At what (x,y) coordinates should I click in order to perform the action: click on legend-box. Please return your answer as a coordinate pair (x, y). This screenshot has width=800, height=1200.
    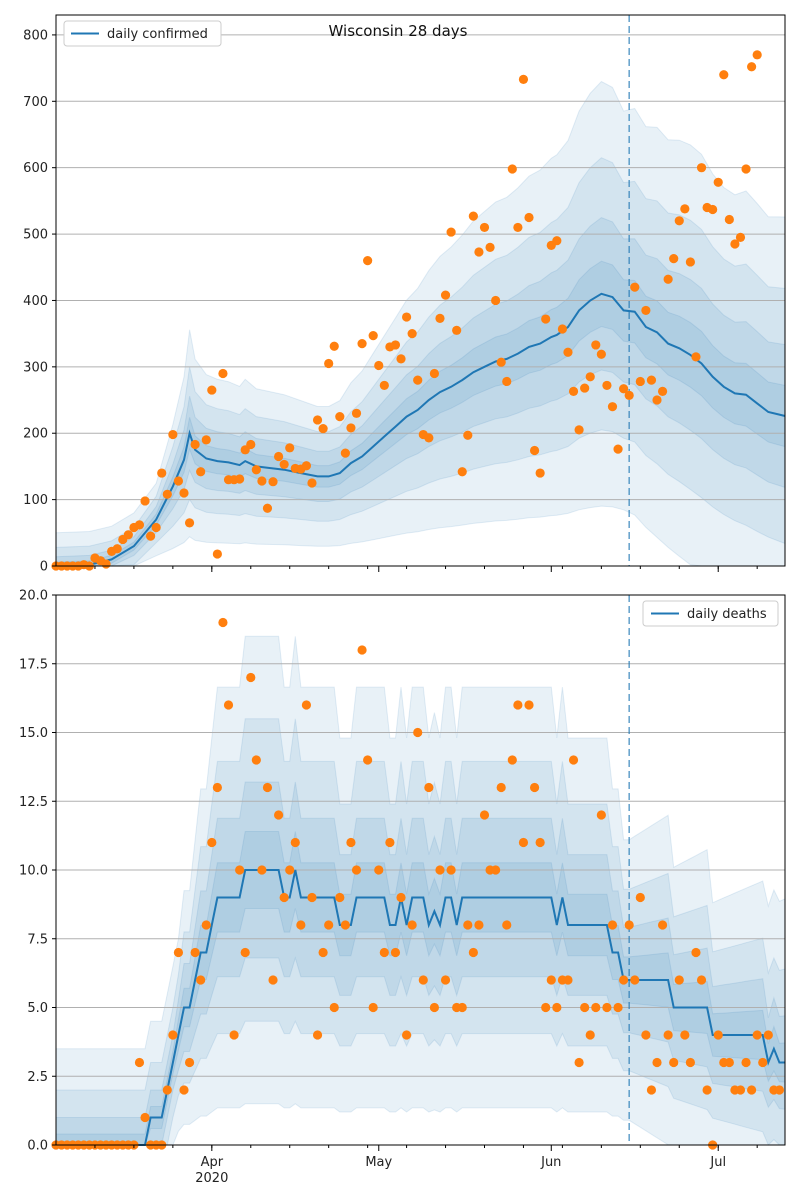
    Looking at the image, I should click on (710, 613).